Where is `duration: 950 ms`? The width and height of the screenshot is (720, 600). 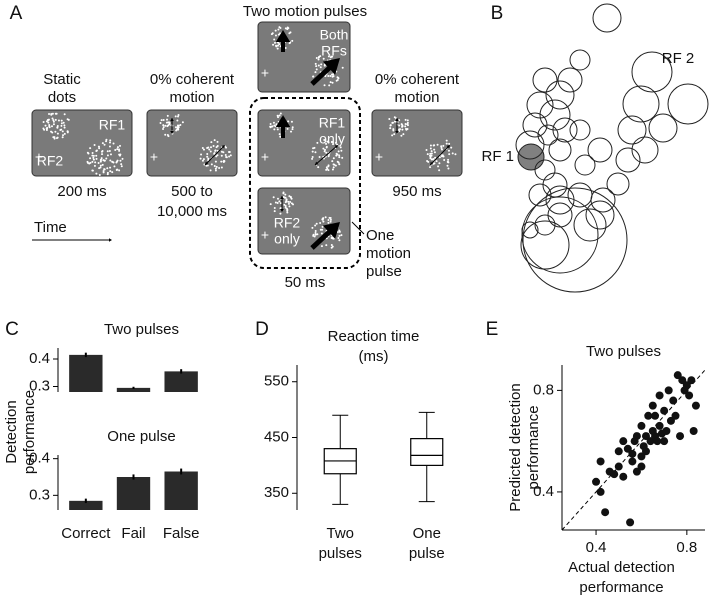
duration: 950 ms is located at coordinates (416, 191).